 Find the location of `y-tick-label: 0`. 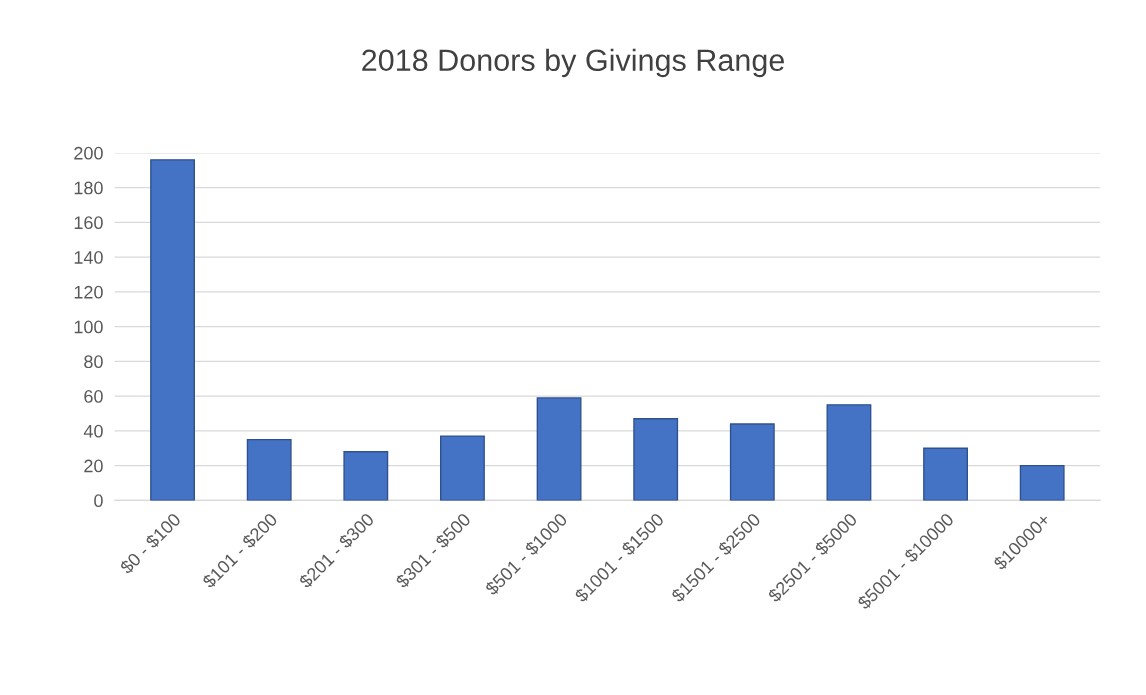

y-tick-label: 0 is located at coordinates (98, 501).